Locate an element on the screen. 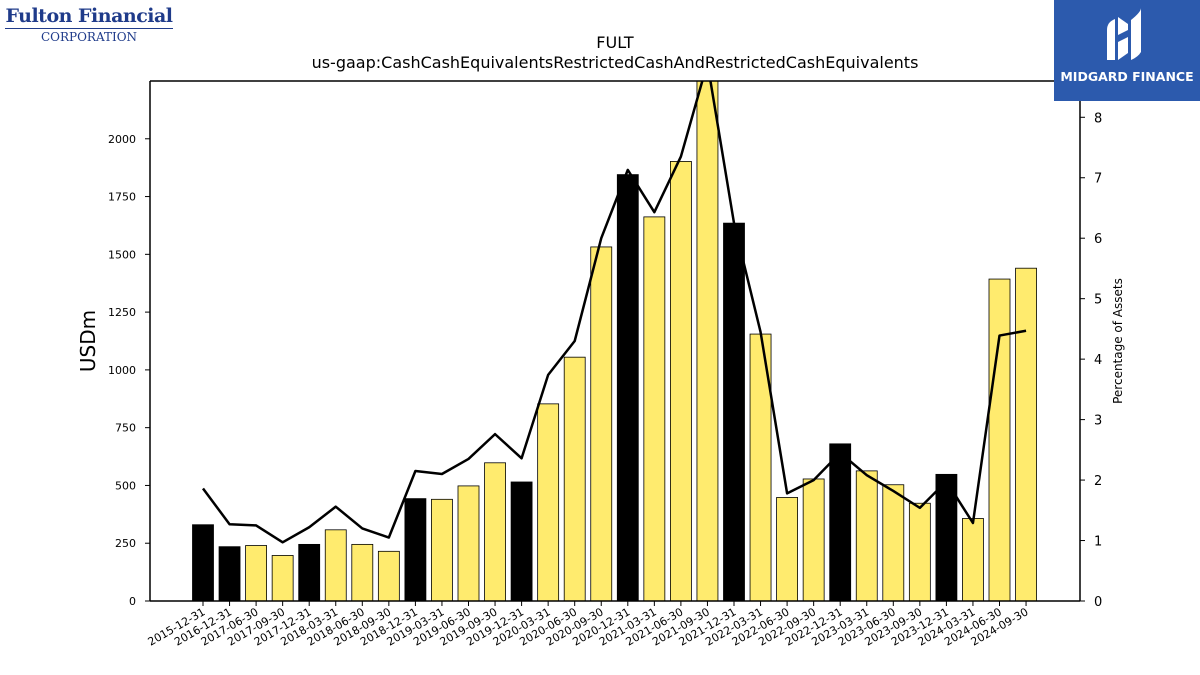  y-tick-label: 1000 is located at coordinates (122, 370).